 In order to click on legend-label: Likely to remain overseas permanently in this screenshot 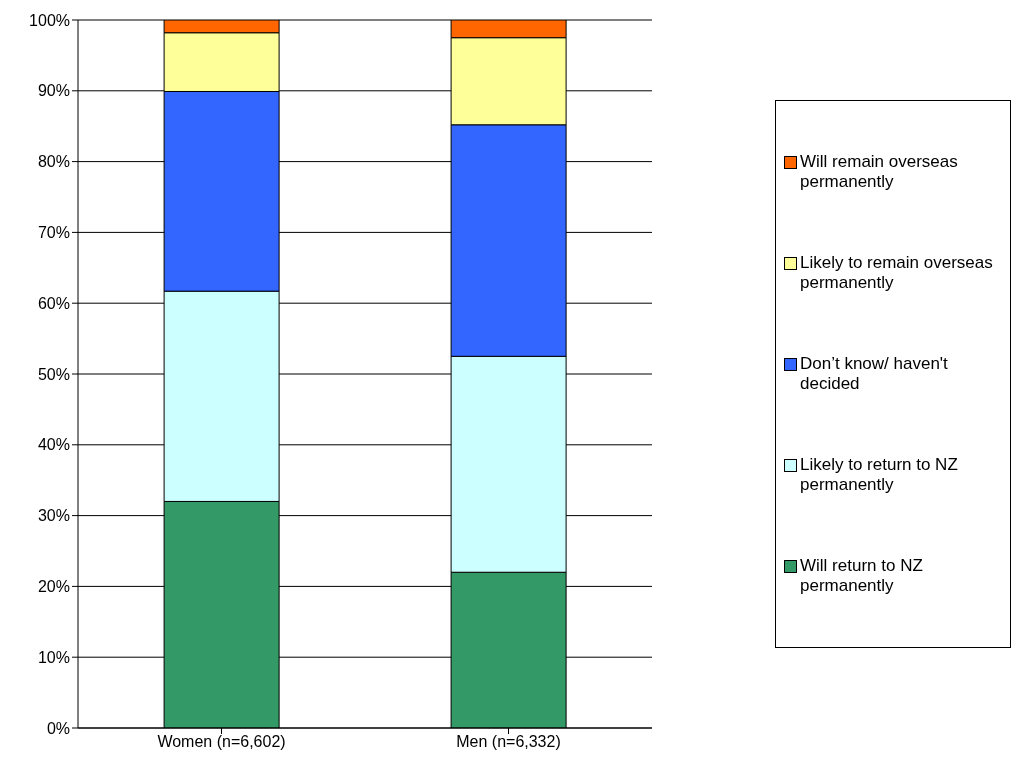, I will do `click(897, 272)`.